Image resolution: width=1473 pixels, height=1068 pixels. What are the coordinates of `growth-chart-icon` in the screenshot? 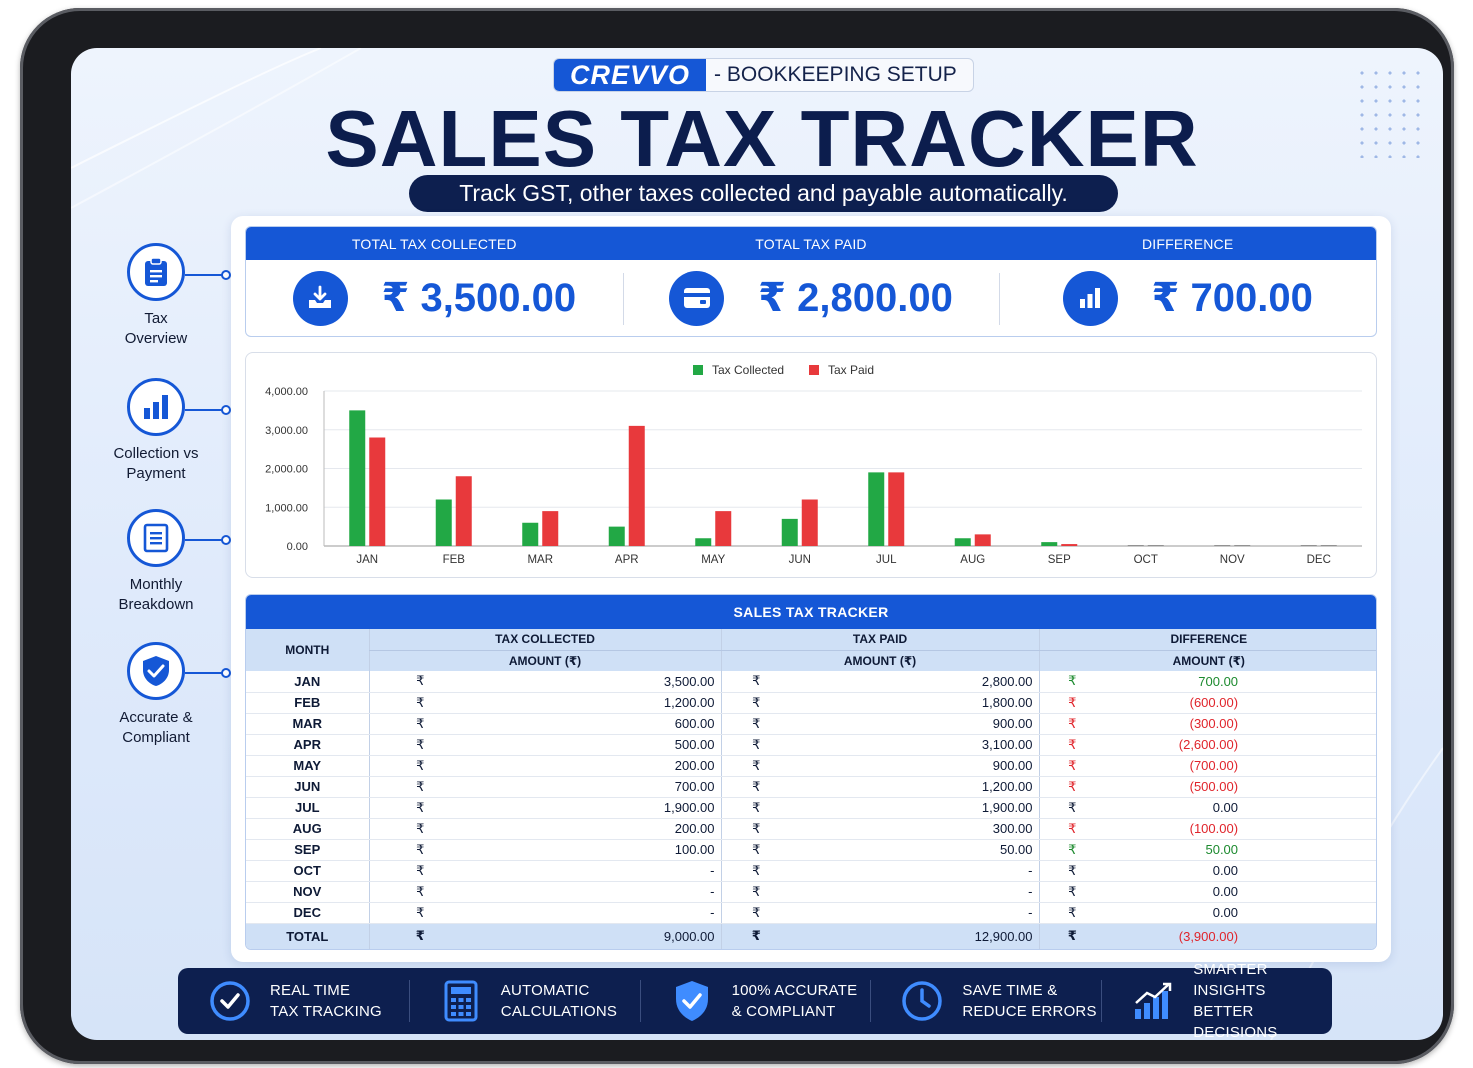 It's located at (1153, 1001).